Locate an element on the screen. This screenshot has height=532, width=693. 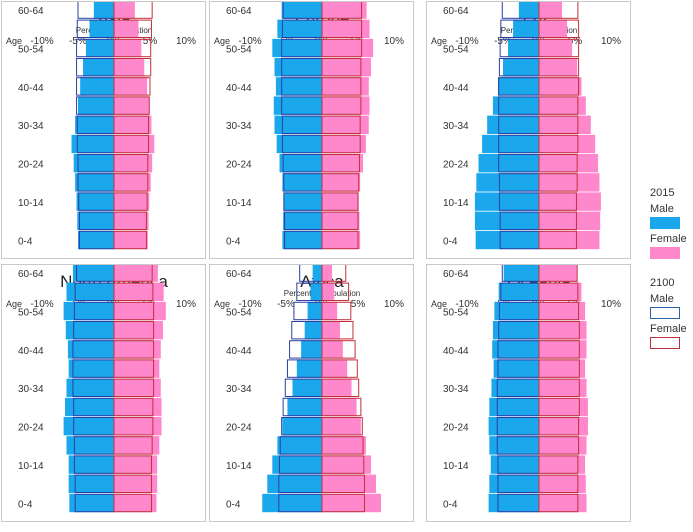
age-tick-label: 60-64 is located at coordinates (31, 11).